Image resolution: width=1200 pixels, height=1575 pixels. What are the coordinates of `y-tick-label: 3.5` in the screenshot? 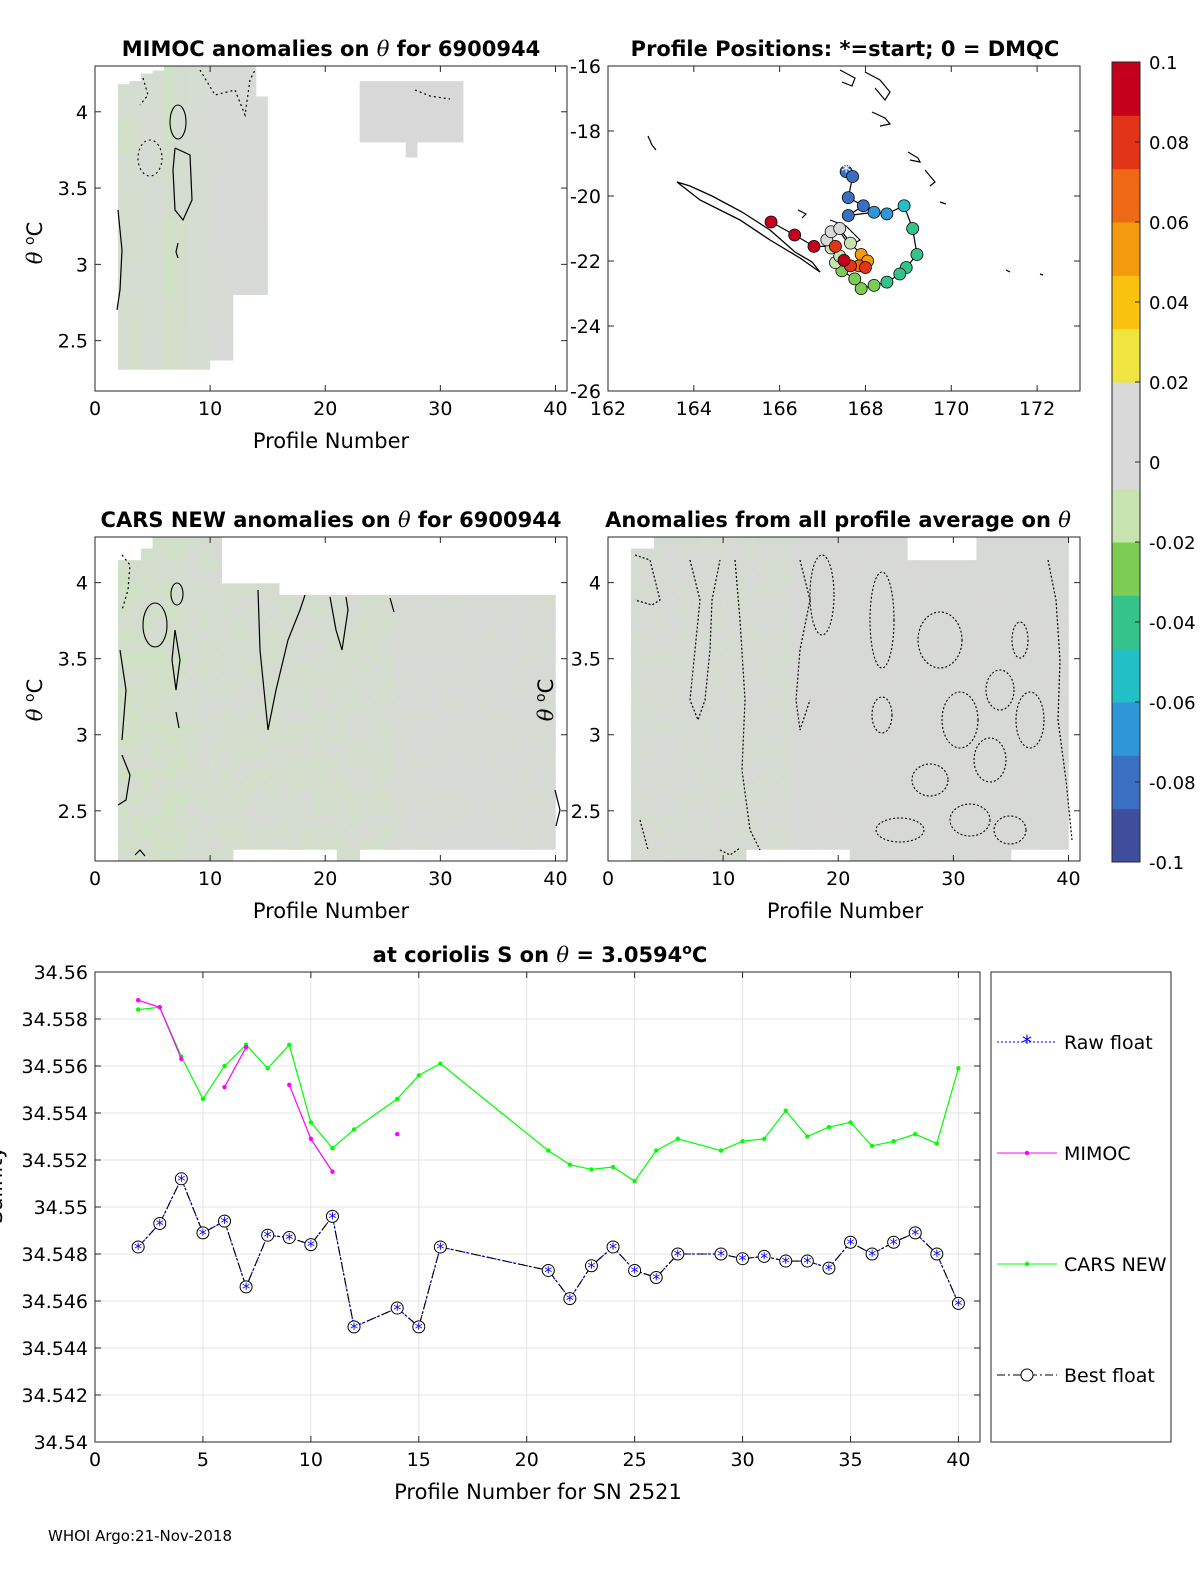 It's located at (73, 660).